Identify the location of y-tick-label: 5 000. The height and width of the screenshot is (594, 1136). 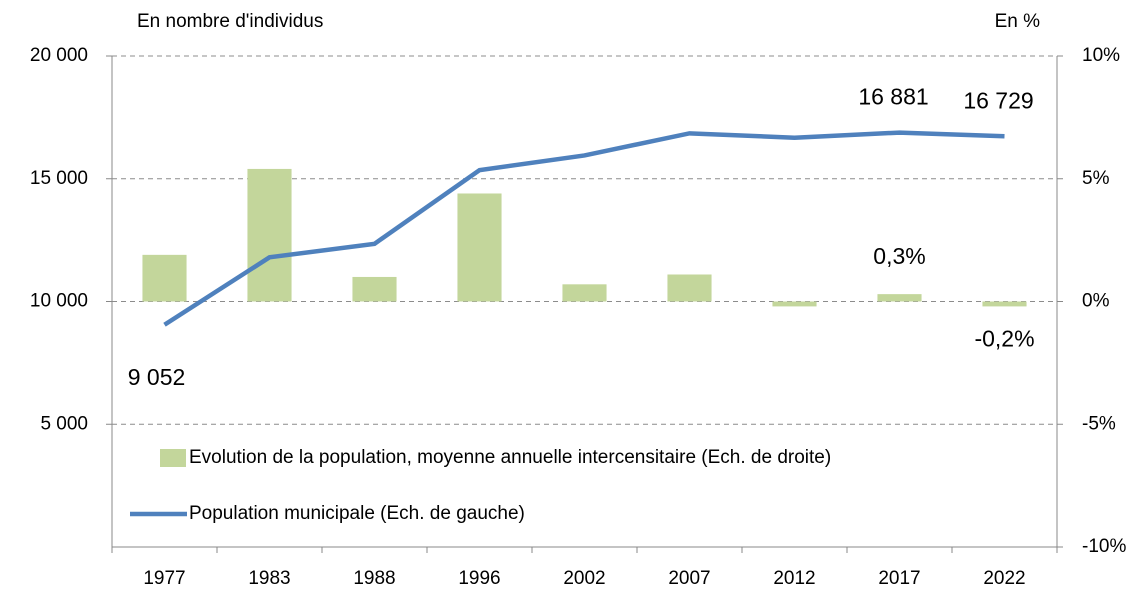
(64, 423).